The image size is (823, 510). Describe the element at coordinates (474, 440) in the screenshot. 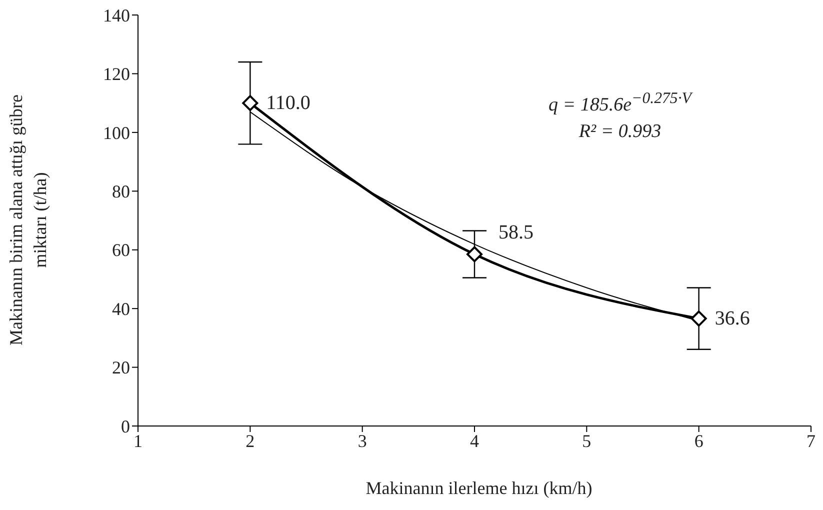

I see `x-tick-label: 4` at that location.